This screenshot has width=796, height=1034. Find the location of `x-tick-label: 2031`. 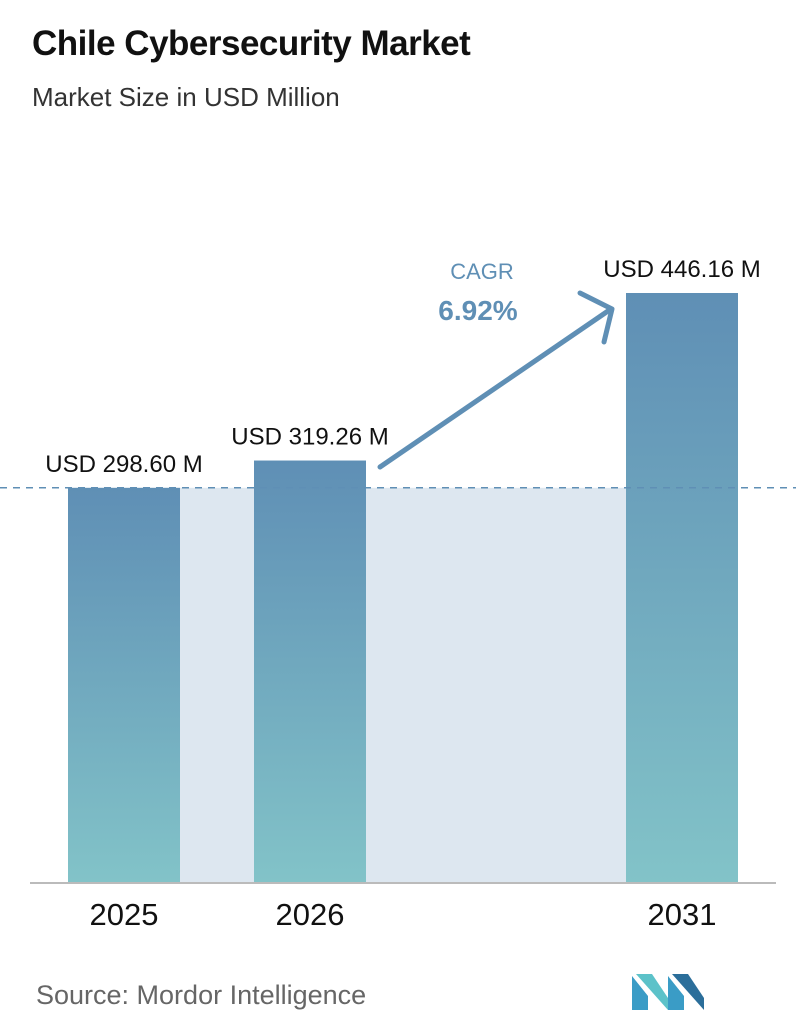

x-tick-label: 2031 is located at coordinates (682, 914).